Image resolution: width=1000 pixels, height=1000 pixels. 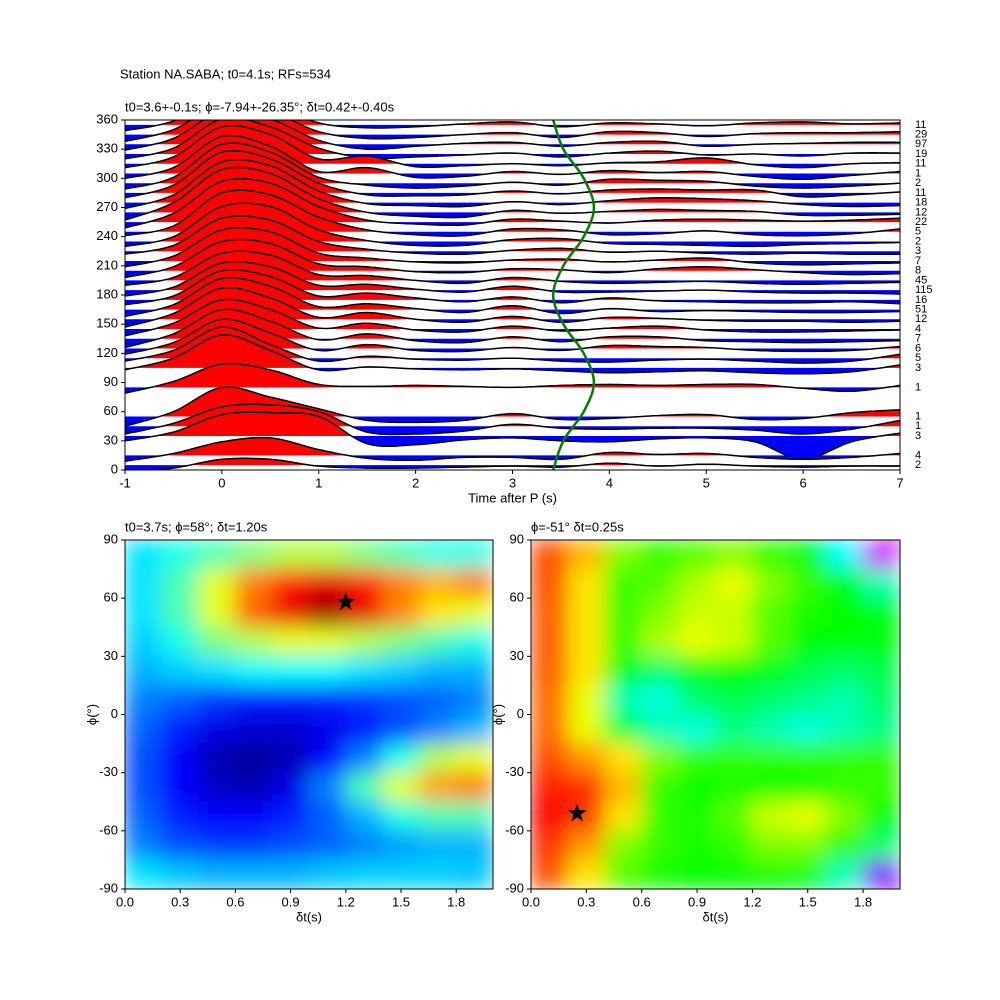 What do you see at coordinates (921, 300) in the screenshot?
I see `count-label: 16` at bounding box center [921, 300].